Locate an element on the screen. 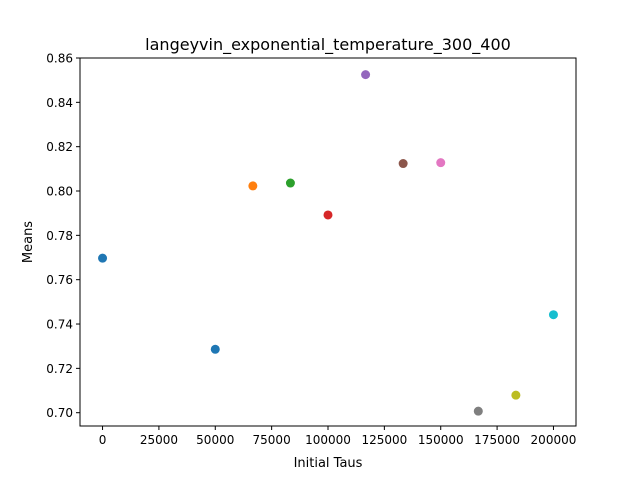 This screenshot has height=480, width=640. y-tick-label: 0.70 is located at coordinates (59, 413).